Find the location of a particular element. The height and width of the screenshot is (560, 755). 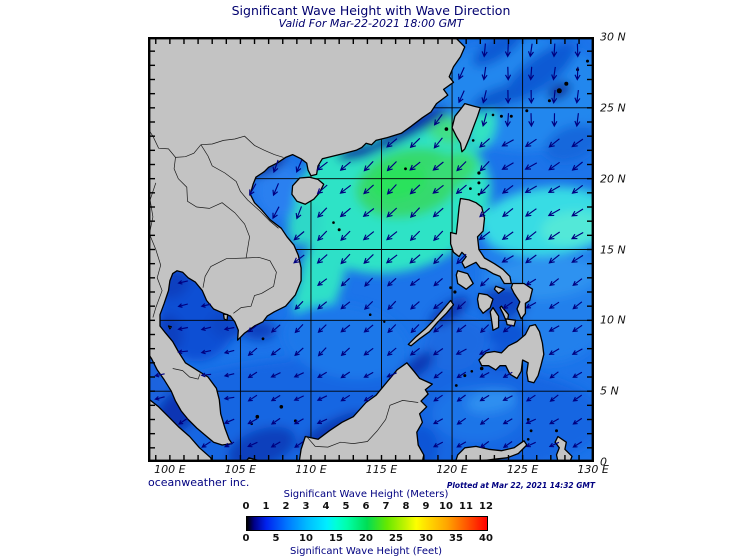

x-axis-tick-label: 130 E is located at coordinates (593, 469).